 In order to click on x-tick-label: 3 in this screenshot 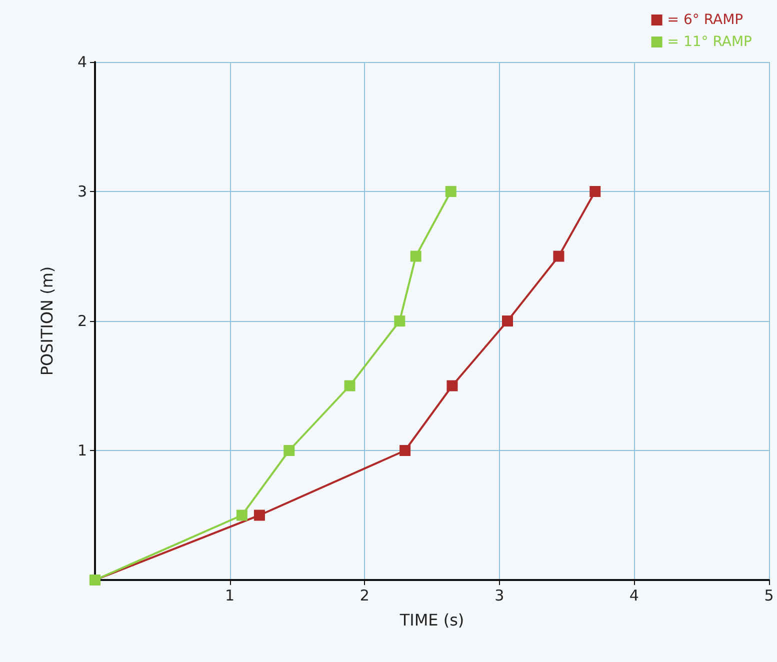, I will do `click(499, 595)`.